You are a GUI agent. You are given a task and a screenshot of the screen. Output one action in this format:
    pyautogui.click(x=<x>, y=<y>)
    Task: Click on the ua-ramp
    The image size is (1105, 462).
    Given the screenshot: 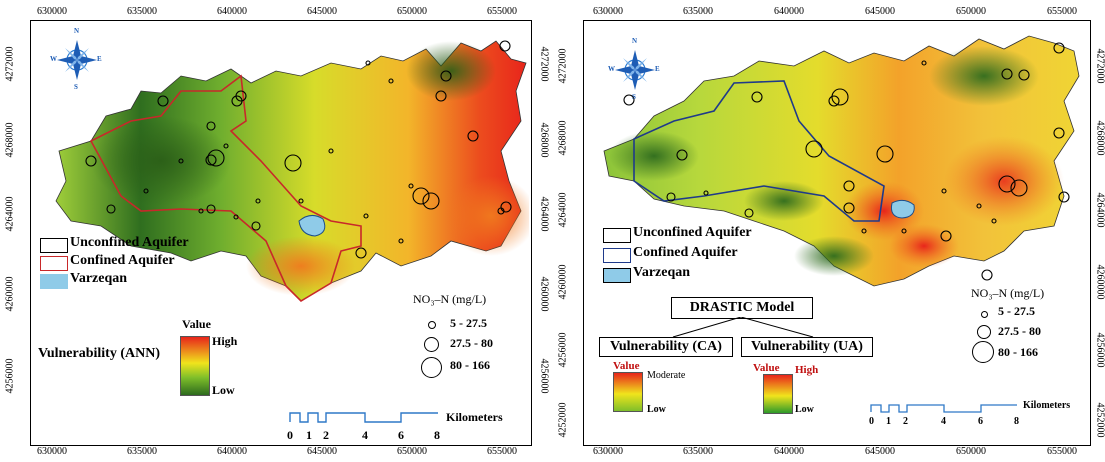 What is the action you would take?
    pyautogui.click(x=778, y=394)
    